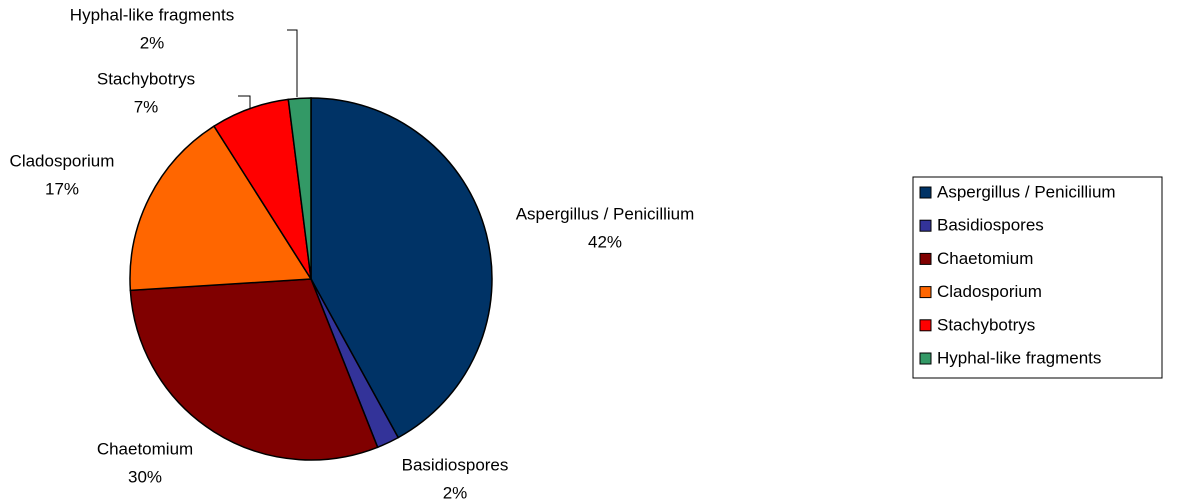  Describe the element at coordinates (455, 464) in the screenshot. I see `slice-label: Basidiospores` at that location.